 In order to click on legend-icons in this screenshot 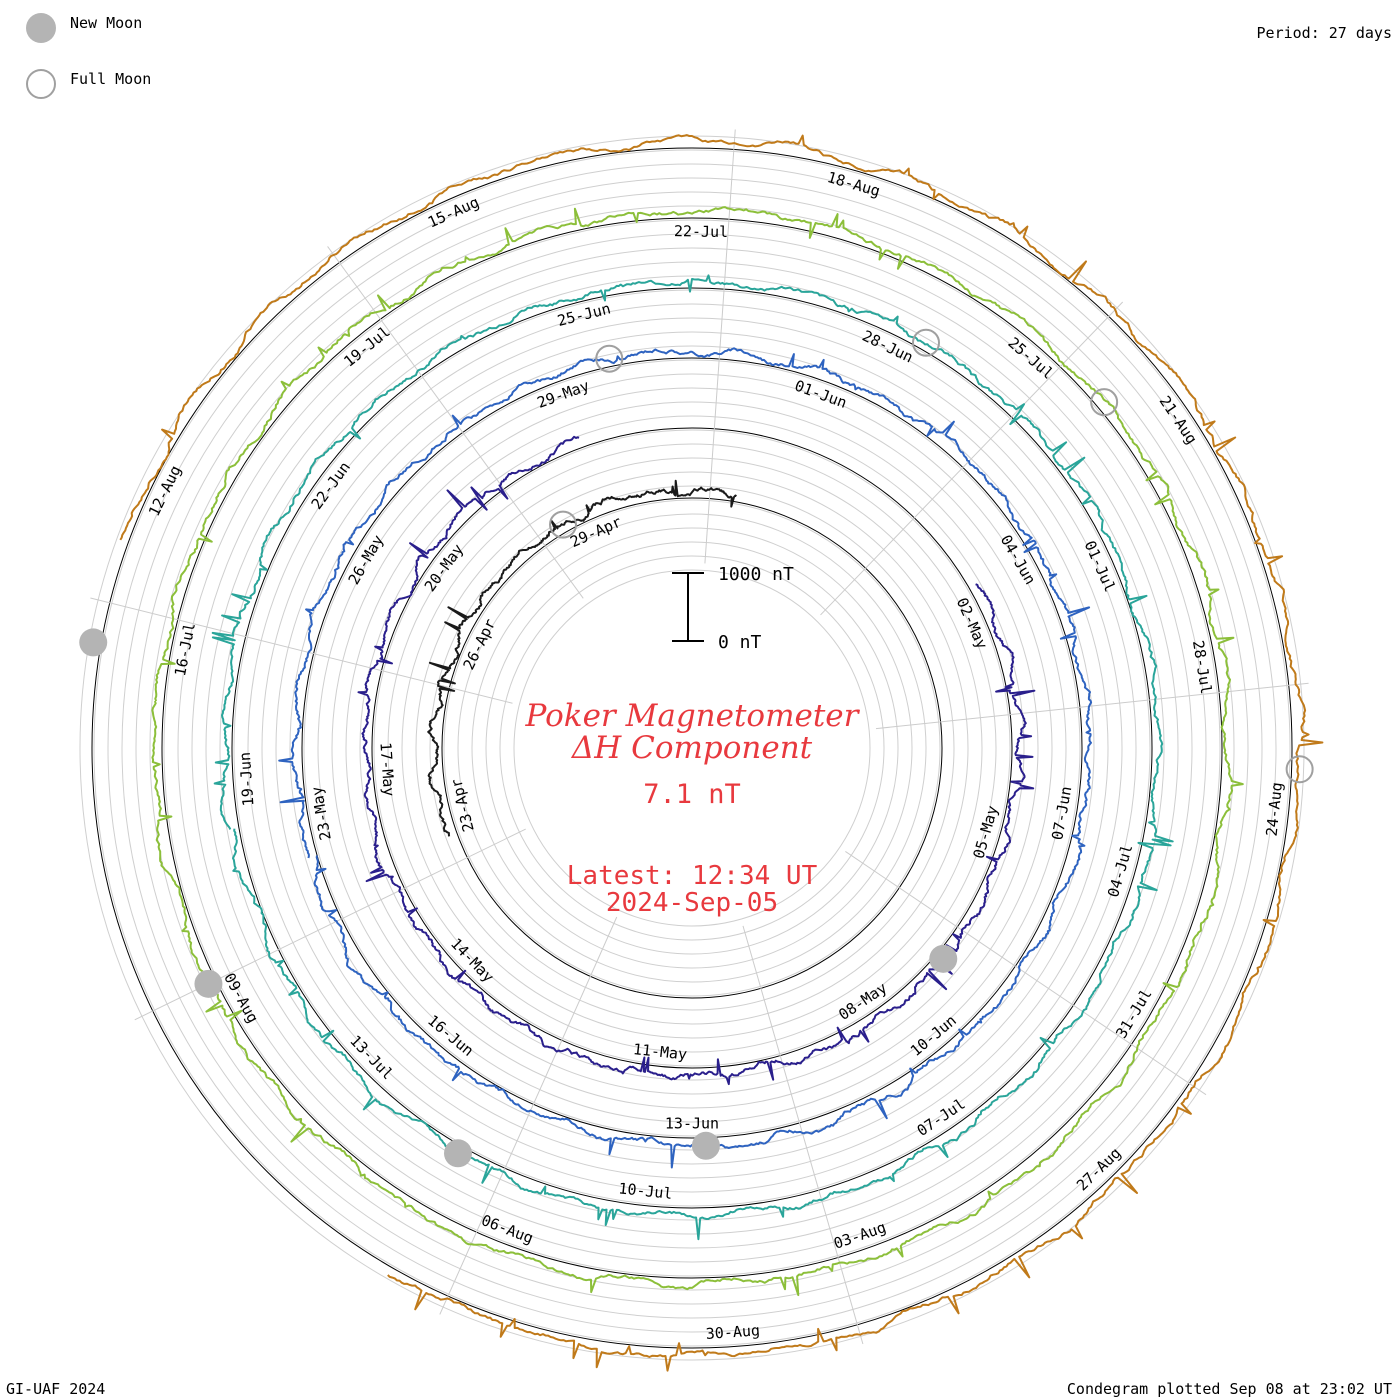, I will do `click(41, 56)`.